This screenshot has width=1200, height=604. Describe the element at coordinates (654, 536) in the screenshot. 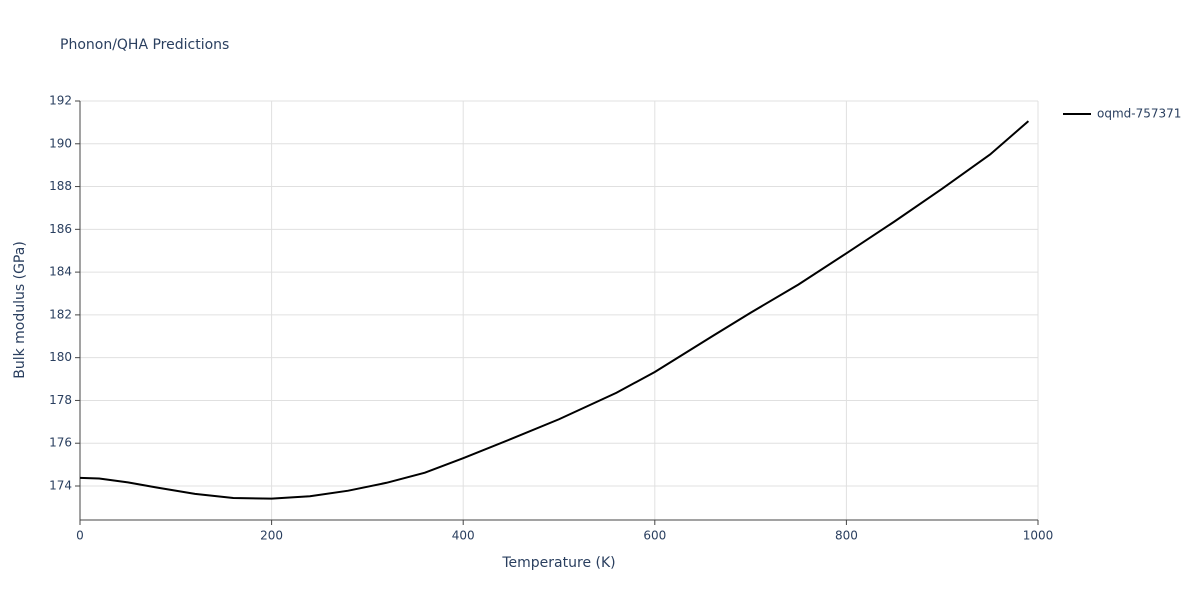

I see `x-tick-label: 600` at that location.